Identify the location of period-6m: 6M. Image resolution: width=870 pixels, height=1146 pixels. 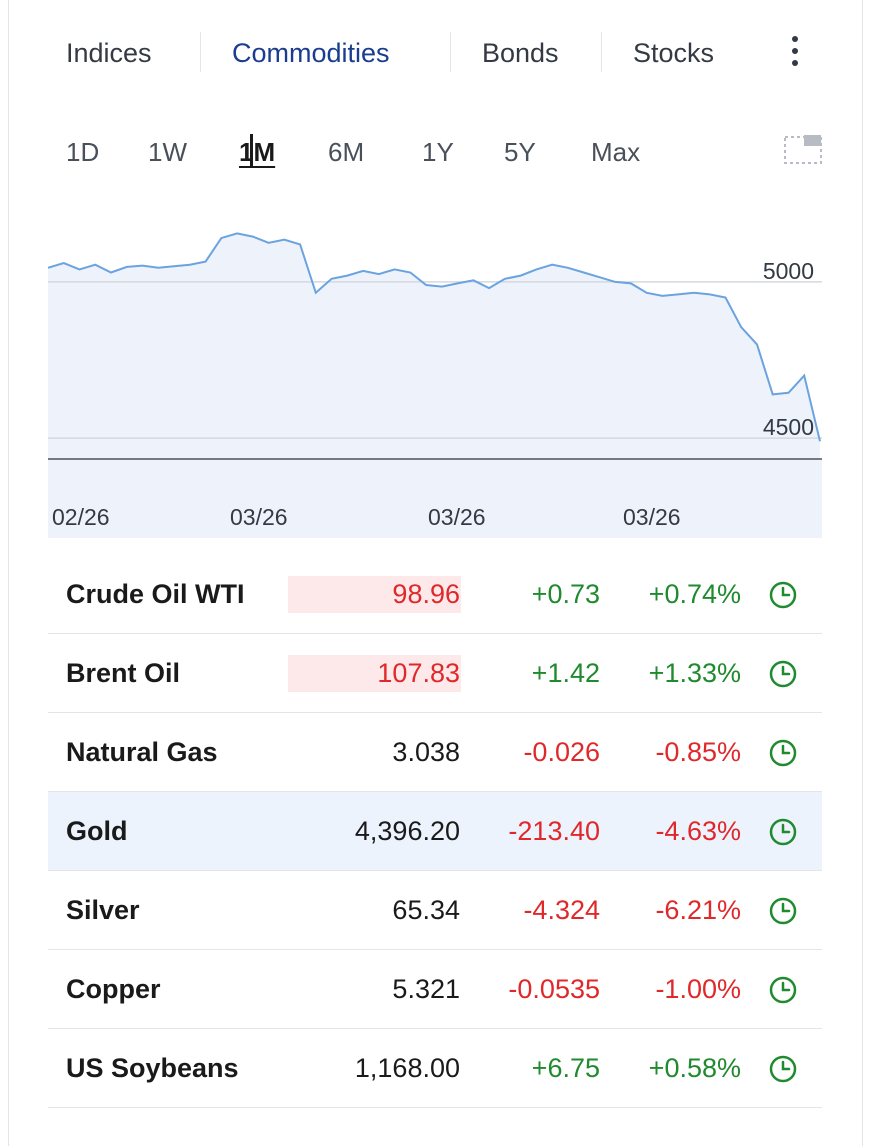
(346, 152).